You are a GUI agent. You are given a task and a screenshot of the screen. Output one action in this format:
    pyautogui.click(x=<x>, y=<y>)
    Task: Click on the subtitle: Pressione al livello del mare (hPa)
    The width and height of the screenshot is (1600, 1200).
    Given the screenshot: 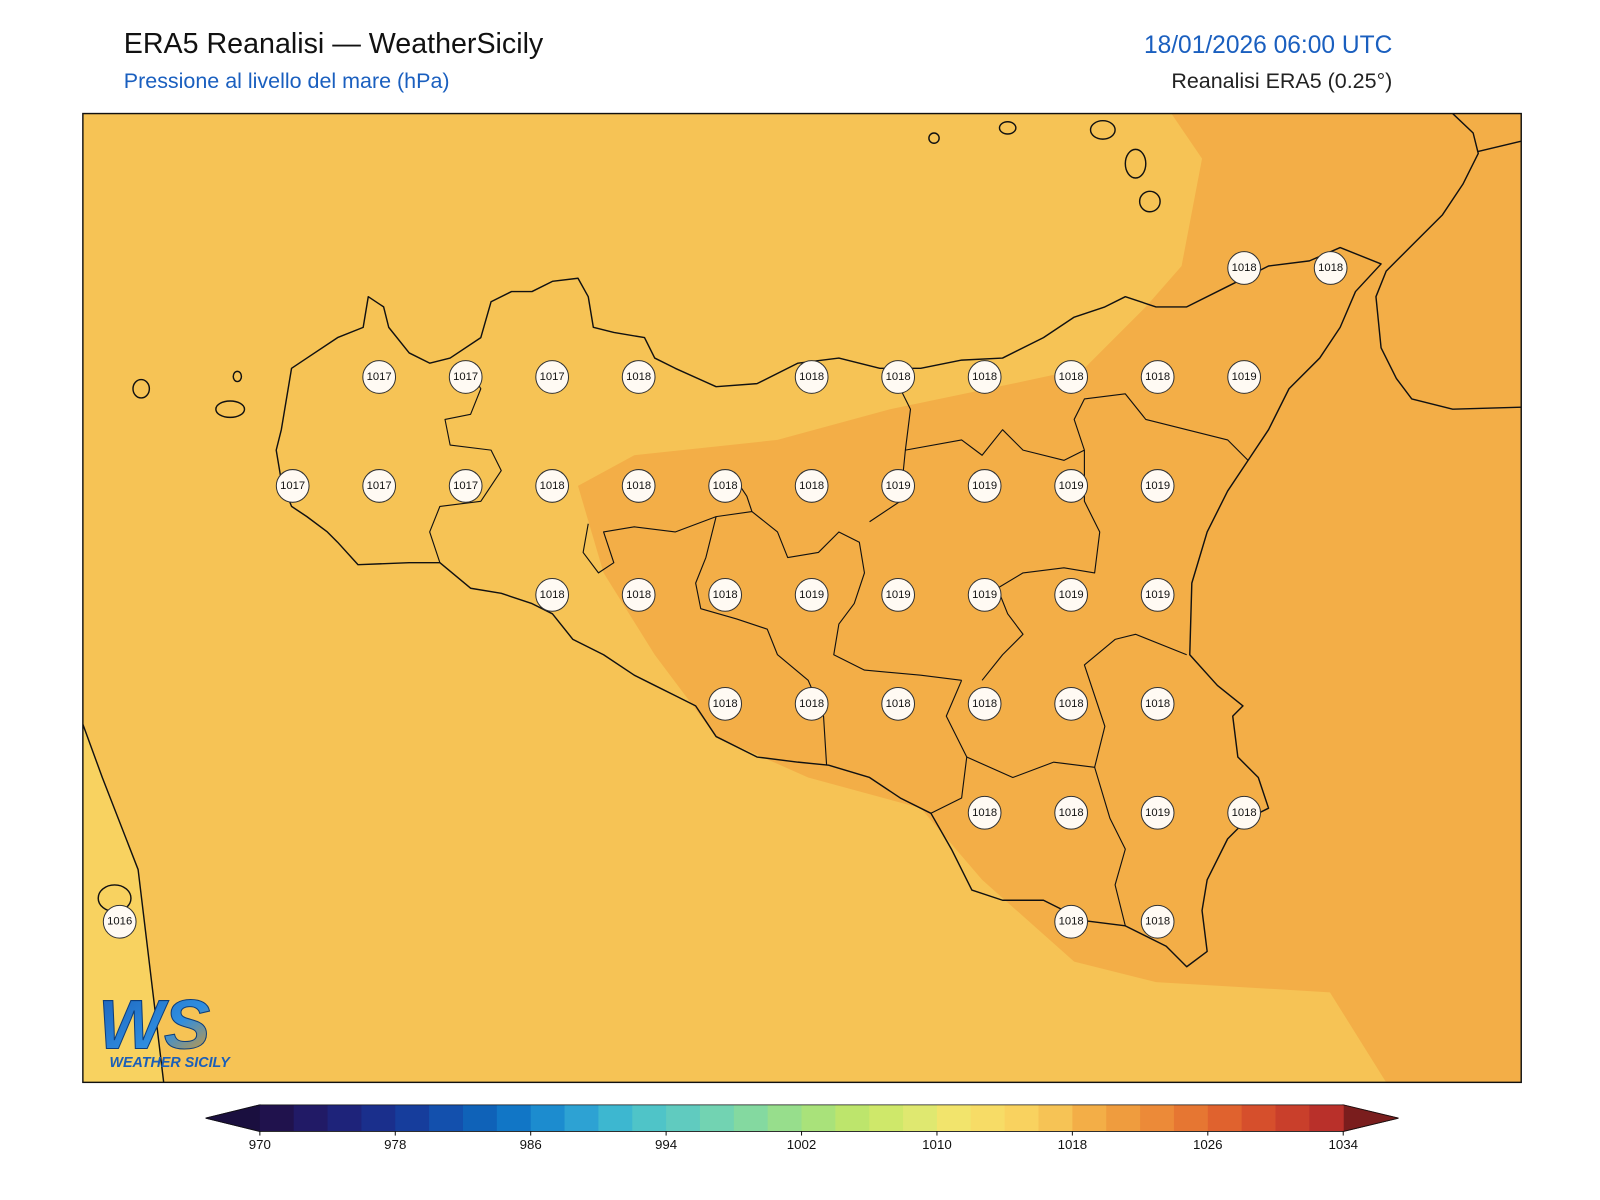 What is the action you would take?
    pyautogui.click(x=287, y=81)
    